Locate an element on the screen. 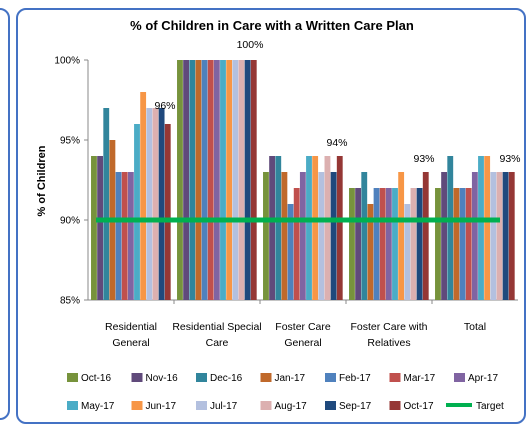  category-label: Foster Care with is located at coordinates (388, 327).